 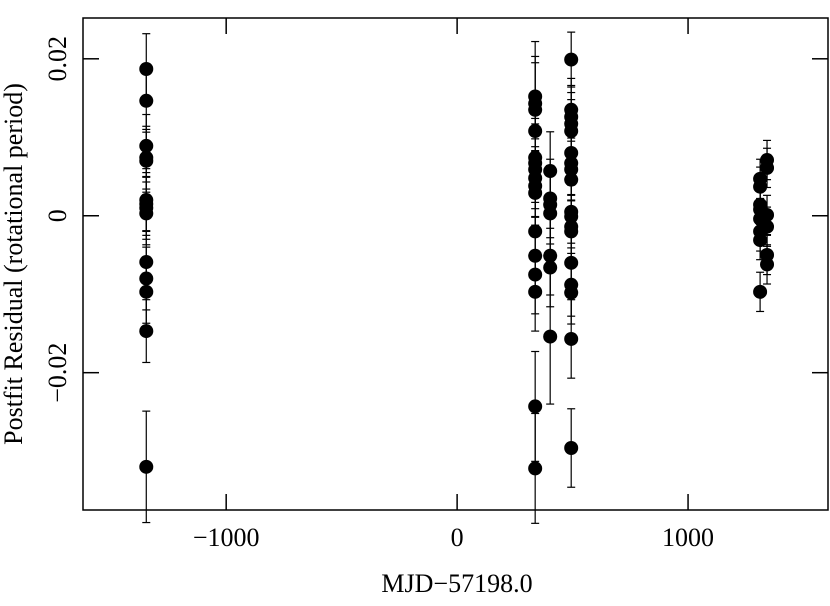 I want to click on x-tick-label: 1000, so click(x=688, y=537).